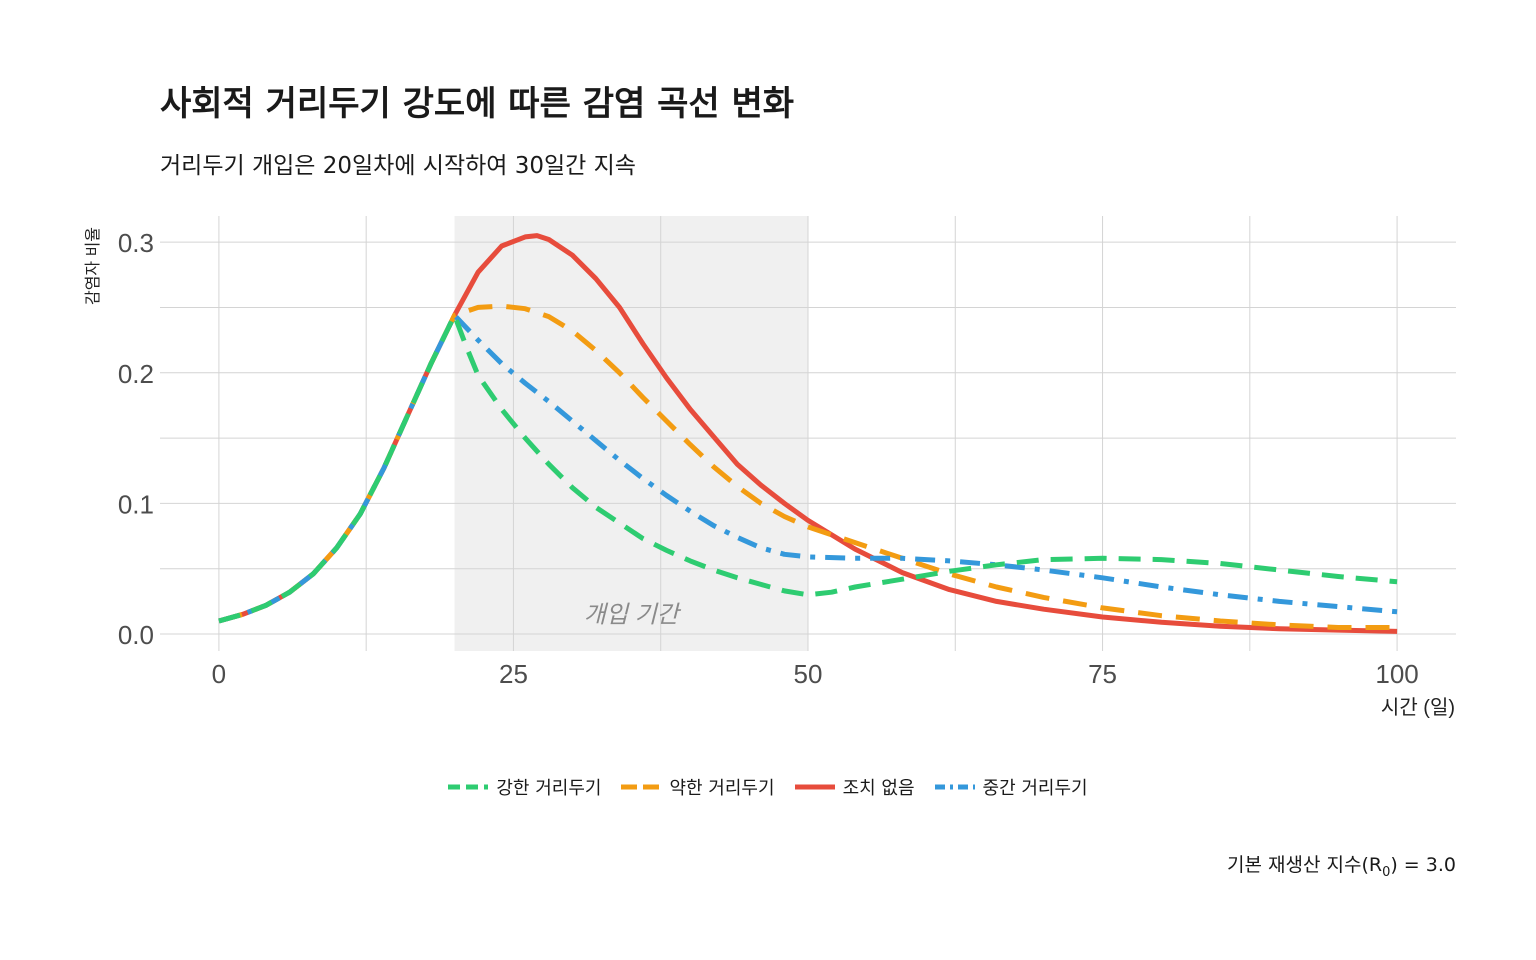 The image size is (1536, 960). Describe the element at coordinates (477, 104) in the screenshot. I see `chart-title: 사회적 거리두기 강도에 따른 감염 곡선 변화` at that location.